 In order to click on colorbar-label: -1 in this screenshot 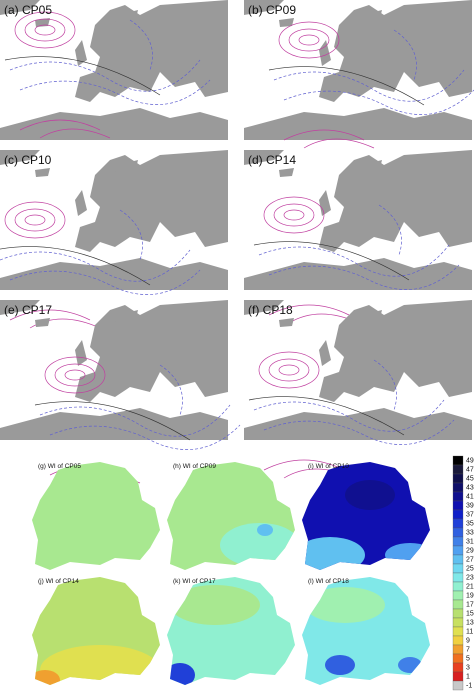, I will do `click(469, 685)`.